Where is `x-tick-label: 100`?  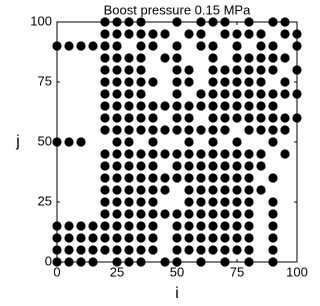
x-tick-label: 100 is located at coordinates (297, 271).